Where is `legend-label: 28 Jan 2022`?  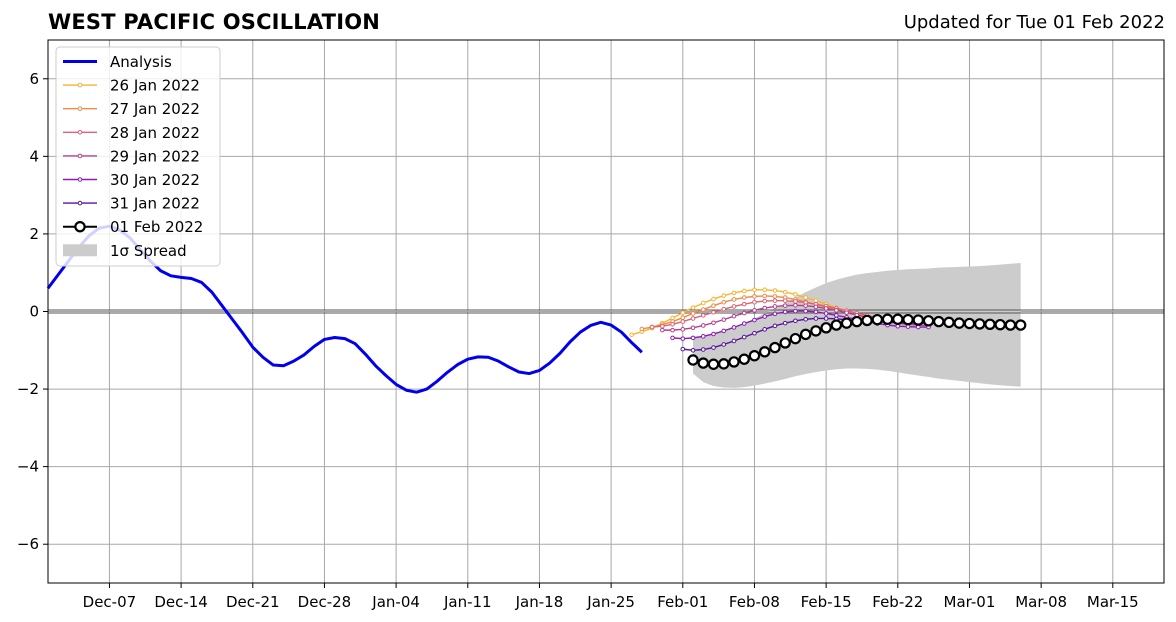
legend-label: 28 Jan 2022 is located at coordinates (155, 133).